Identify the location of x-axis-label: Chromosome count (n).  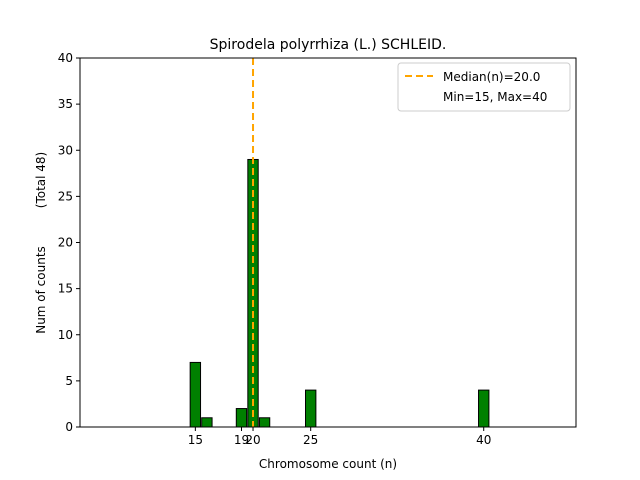
(328, 464).